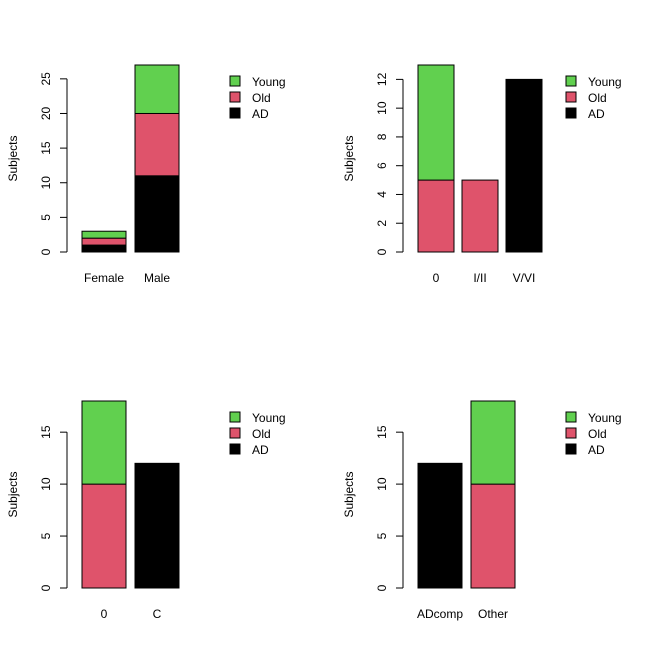 The width and height of the screenshot is (672, 672). What do you see at coordinates (382, 136) in the screenshot?
I see `y-tick-label: 8` at bounding box center [382, 136].